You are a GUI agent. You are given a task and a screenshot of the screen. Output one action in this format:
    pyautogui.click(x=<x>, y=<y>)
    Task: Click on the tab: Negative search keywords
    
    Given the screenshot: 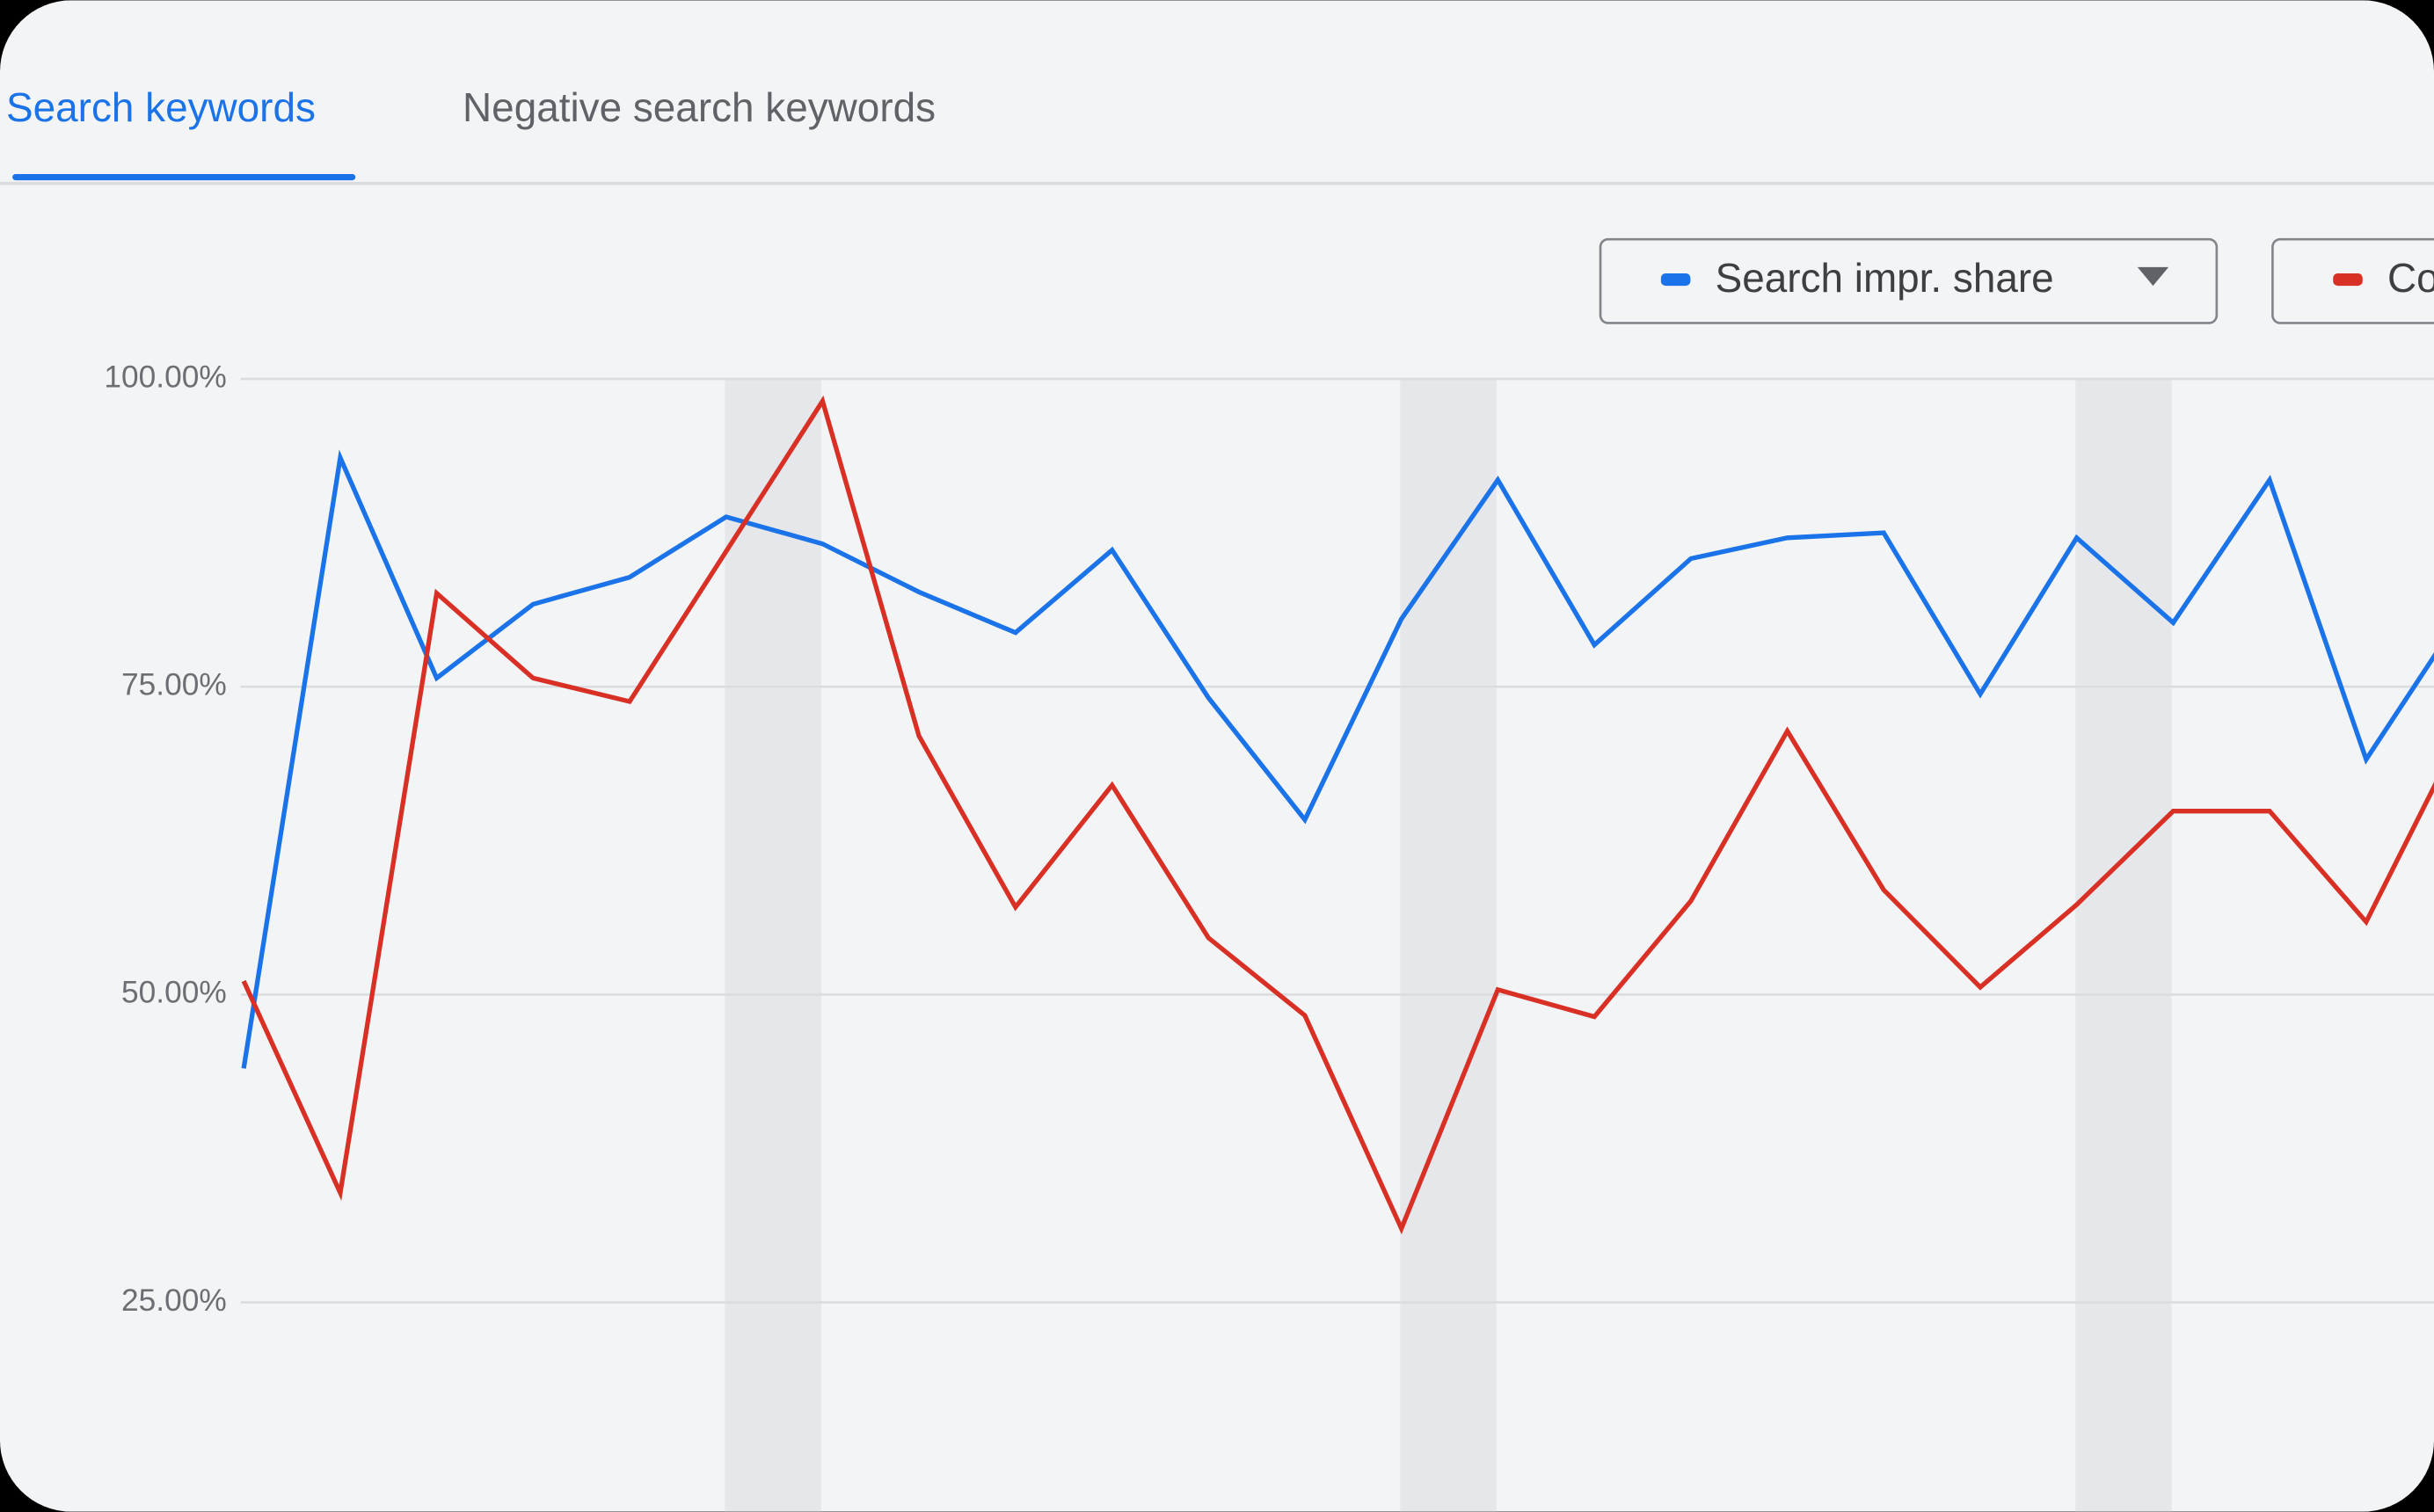 What is the action you would take?
    pyautogui.click(x=699, y=107)
    